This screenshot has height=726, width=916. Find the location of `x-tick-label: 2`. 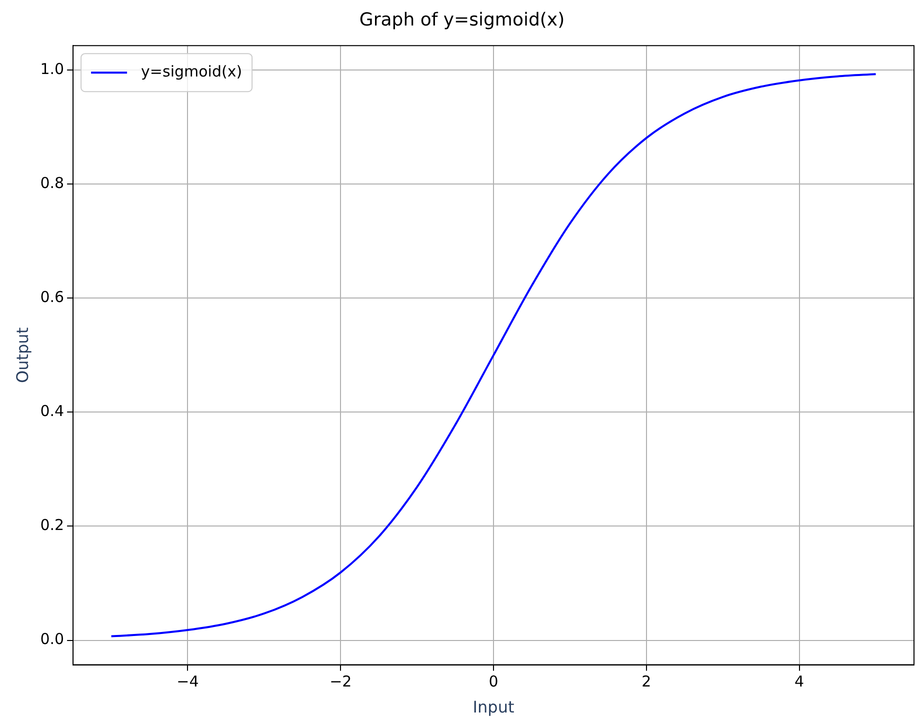

x-tick-label: 2 is located at coordinates (647, 681).